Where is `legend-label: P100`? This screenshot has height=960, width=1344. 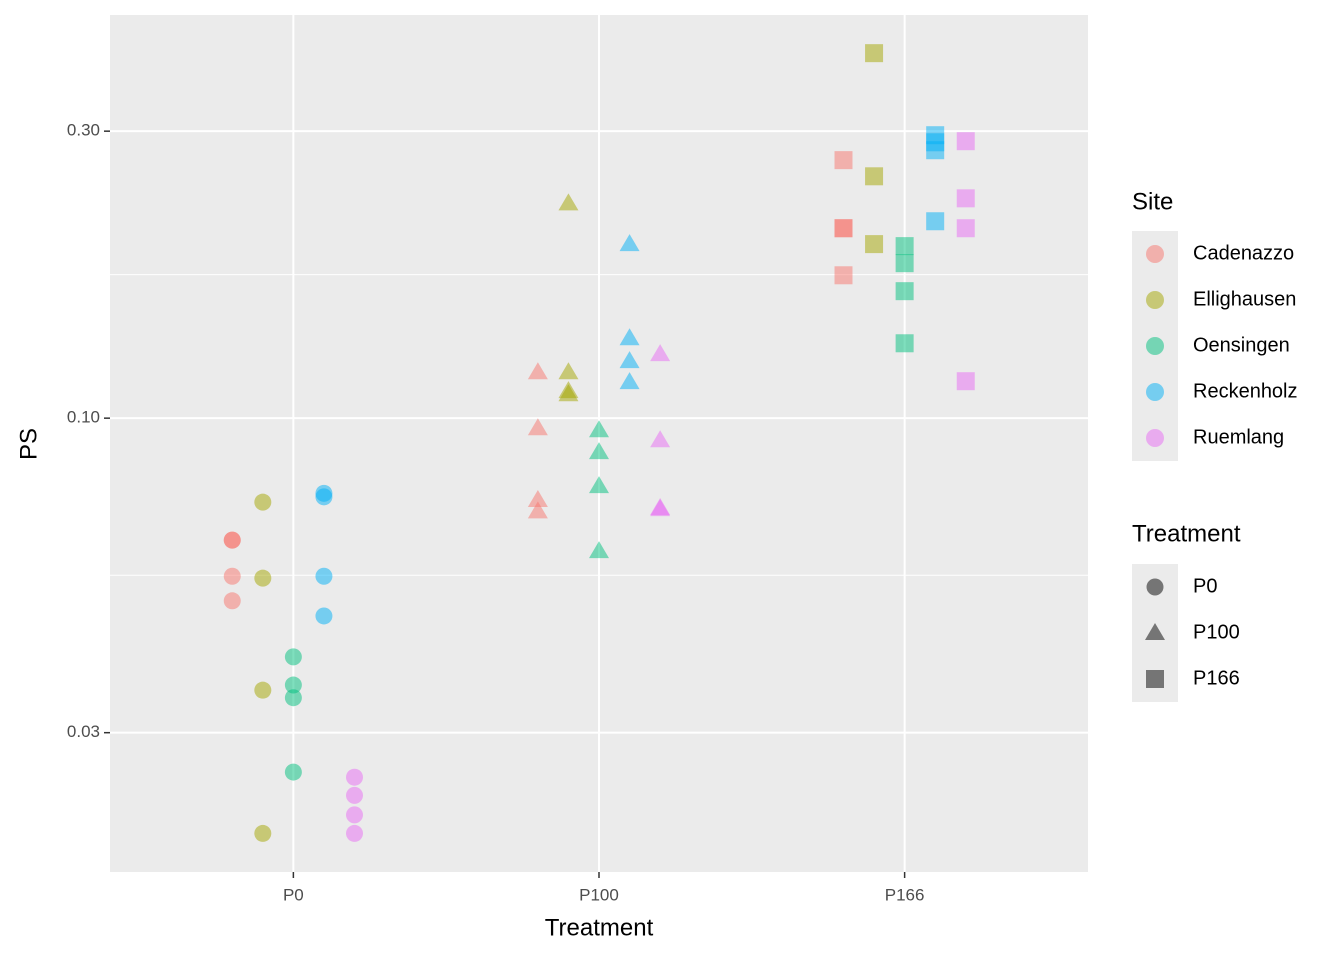
legend-label: P100 is located at coordinates (1216, 632).